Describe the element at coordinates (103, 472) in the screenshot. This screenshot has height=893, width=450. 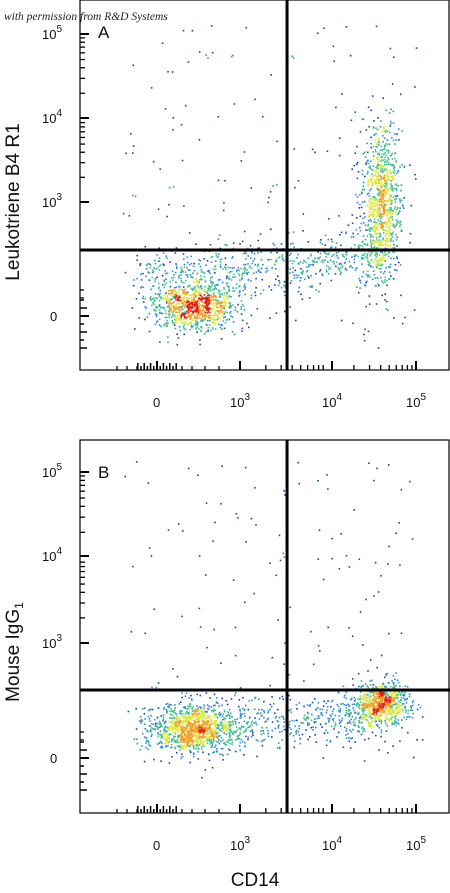
I see `panel-label: B` at that location.